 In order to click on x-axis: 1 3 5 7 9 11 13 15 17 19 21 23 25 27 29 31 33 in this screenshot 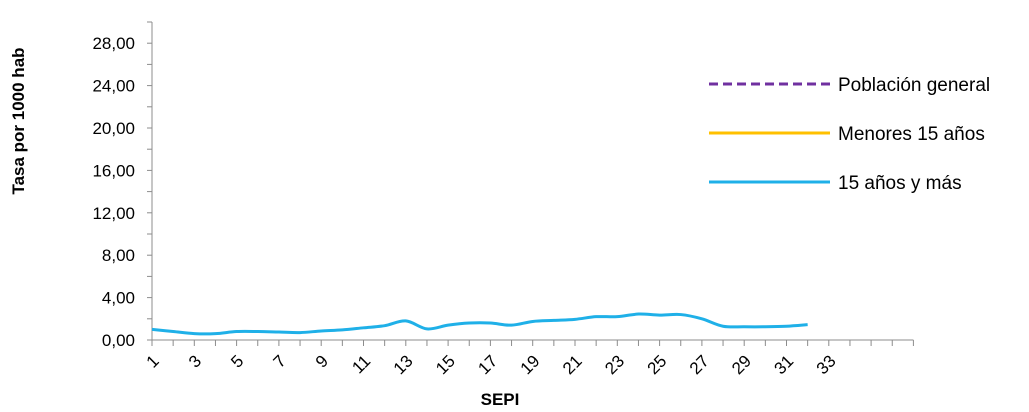, I will do `click(528, 358)`.